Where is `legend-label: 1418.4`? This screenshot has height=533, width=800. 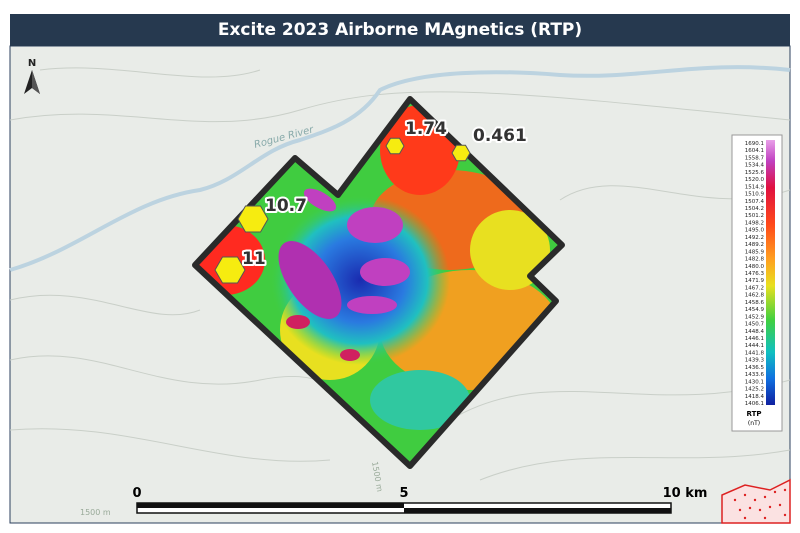
legend-label: 1418.4 is located at coordinates (755, 397).